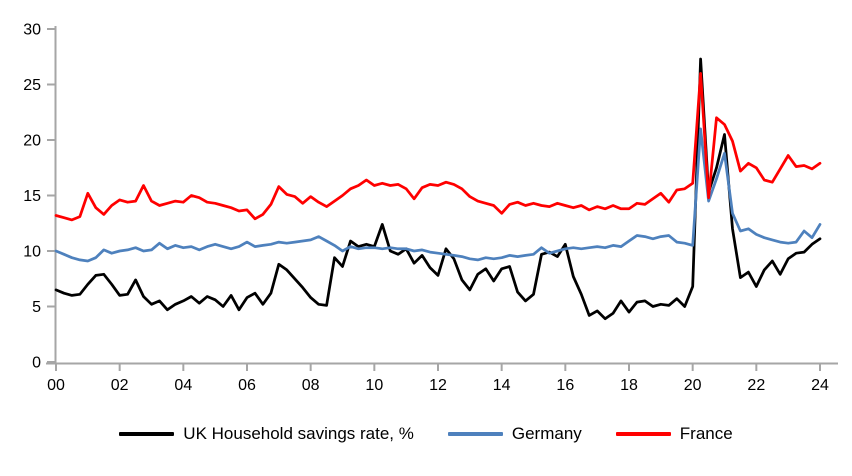 The height and width of the screenshot is (476, 852). I want to click on y-tick-label: 5, so click(36, 307).